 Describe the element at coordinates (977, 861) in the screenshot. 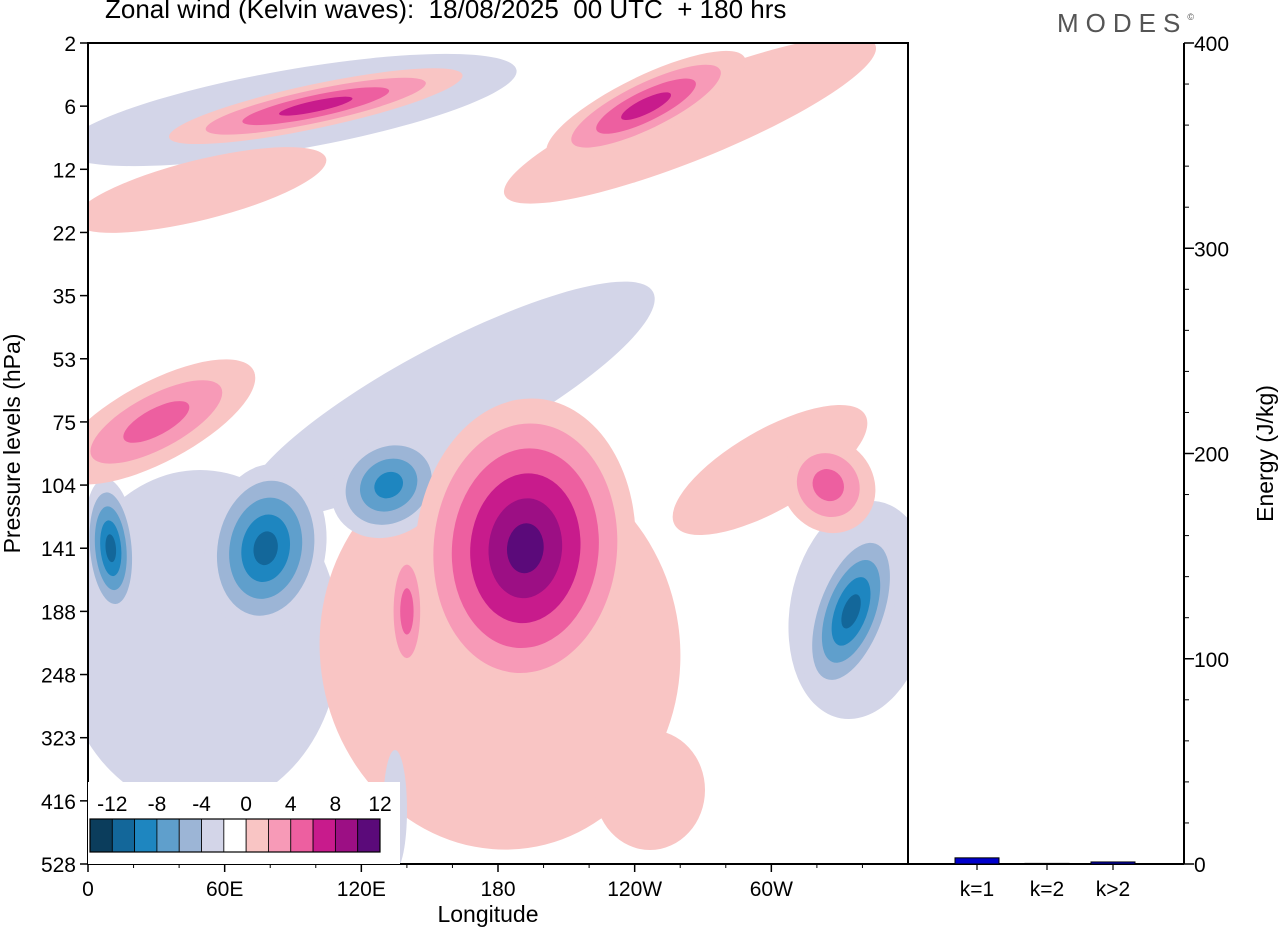

I see `energy-bar-k=1` at that location.